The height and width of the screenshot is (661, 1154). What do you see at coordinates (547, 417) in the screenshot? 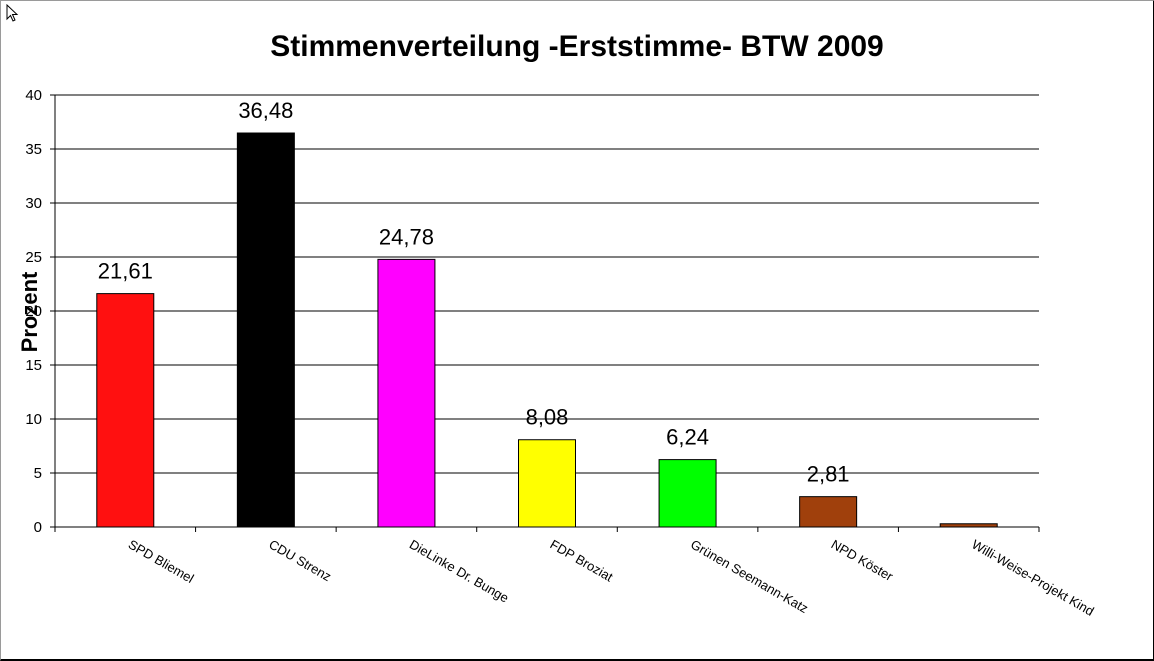
I see `data-label: 8,08` at bounding box center [547, 417].